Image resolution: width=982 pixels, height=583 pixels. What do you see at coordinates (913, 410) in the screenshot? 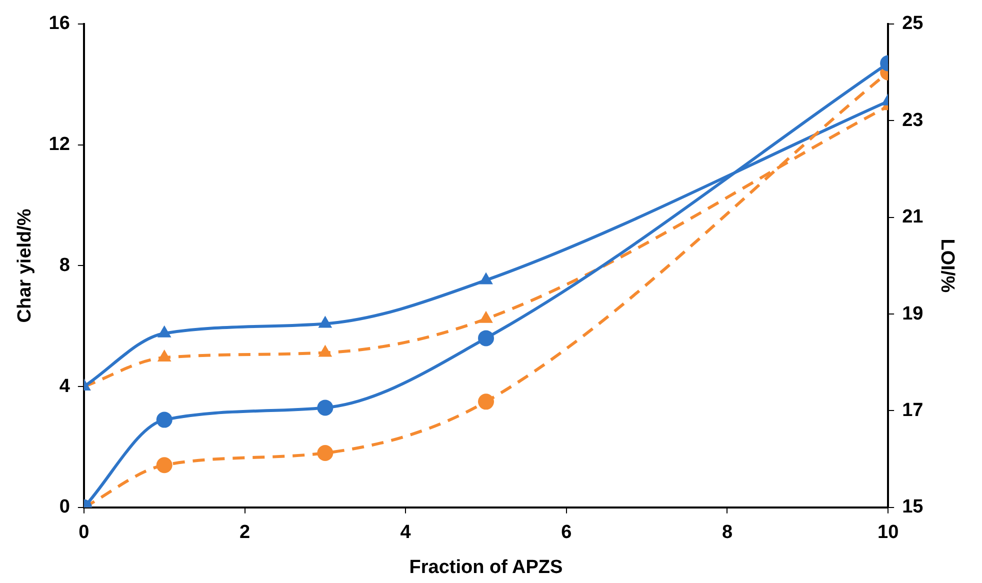
I see `y2-tick-label: 17` at bounding box center [913, 410].